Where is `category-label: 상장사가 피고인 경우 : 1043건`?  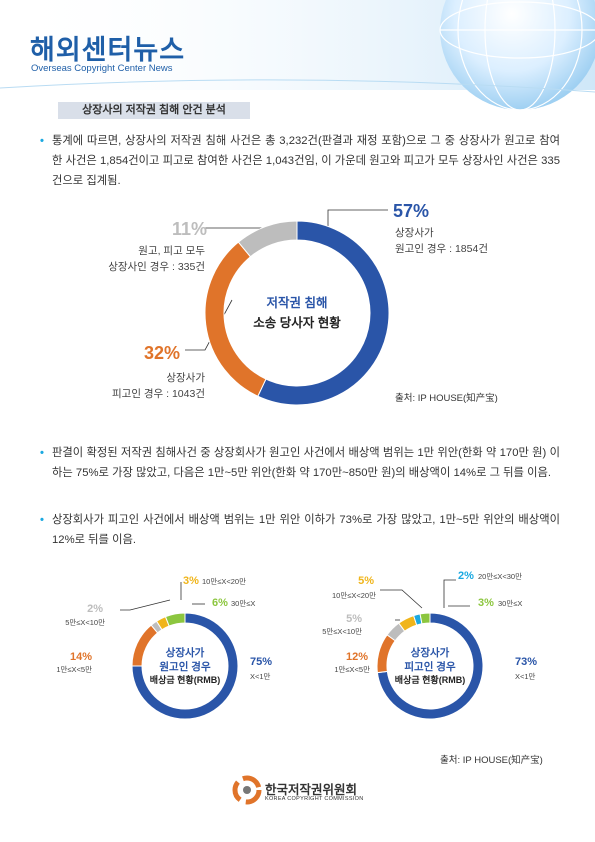 category-label: 상장사가 피고인 경우 : 1043건 is located at coordinates (158, 386).